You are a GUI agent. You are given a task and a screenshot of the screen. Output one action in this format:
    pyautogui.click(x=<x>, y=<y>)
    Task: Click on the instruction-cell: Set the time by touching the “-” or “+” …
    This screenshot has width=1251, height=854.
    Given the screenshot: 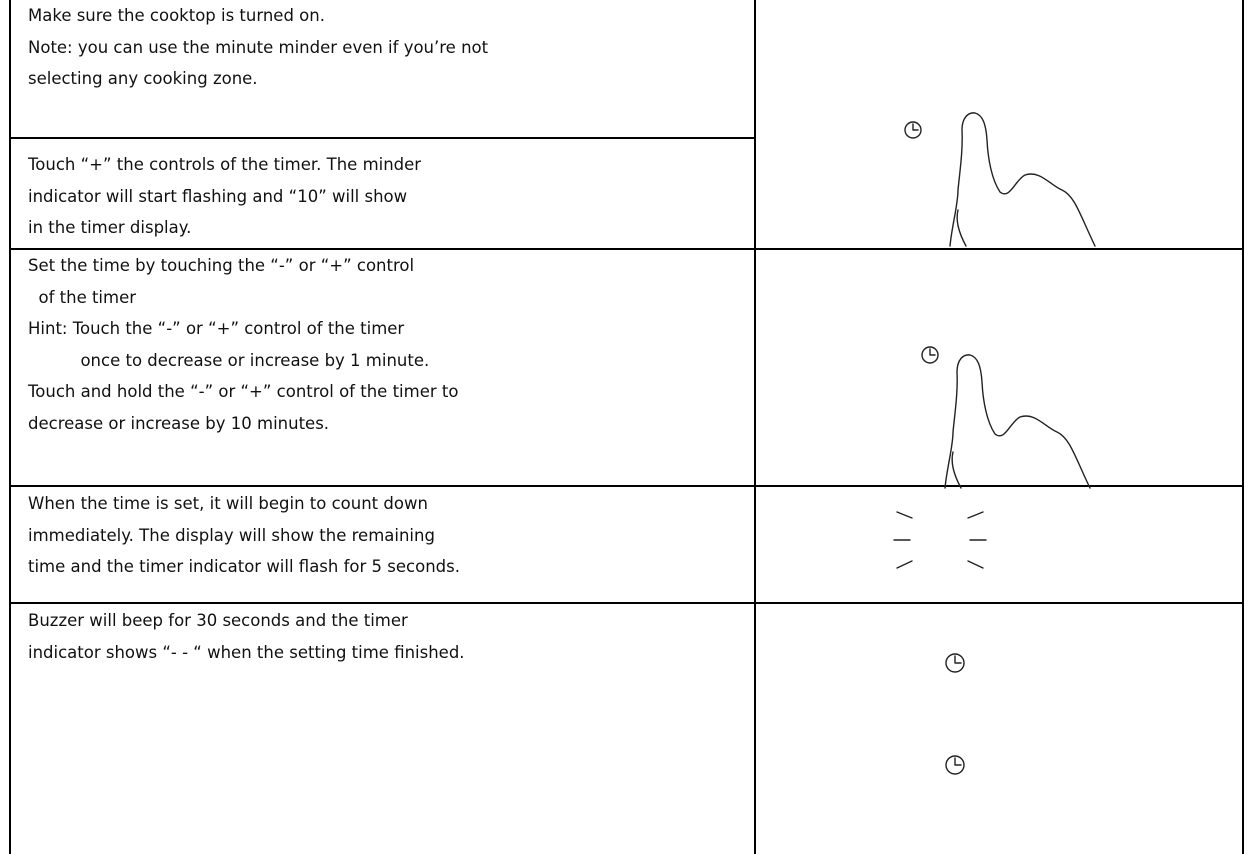 What is the action you would take?
    pyautogui.click(x=382, y=344)
    